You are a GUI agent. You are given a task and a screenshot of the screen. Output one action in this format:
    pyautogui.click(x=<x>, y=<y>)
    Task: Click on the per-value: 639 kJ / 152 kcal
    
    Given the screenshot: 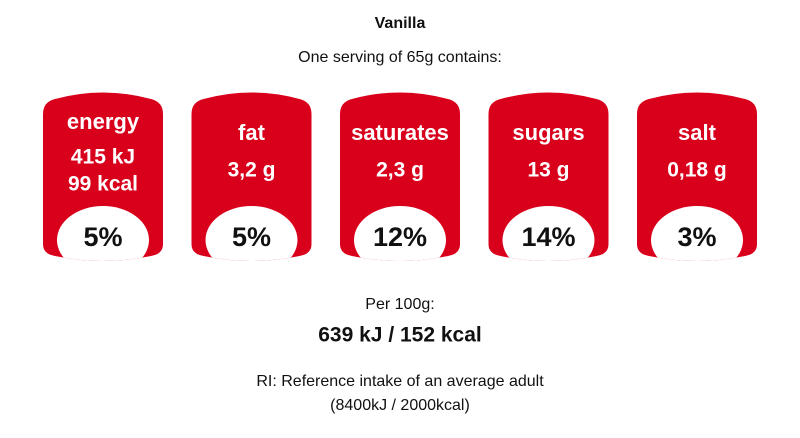 What is the action you would take?
    pyautogui.click(x=399, y=335)
    